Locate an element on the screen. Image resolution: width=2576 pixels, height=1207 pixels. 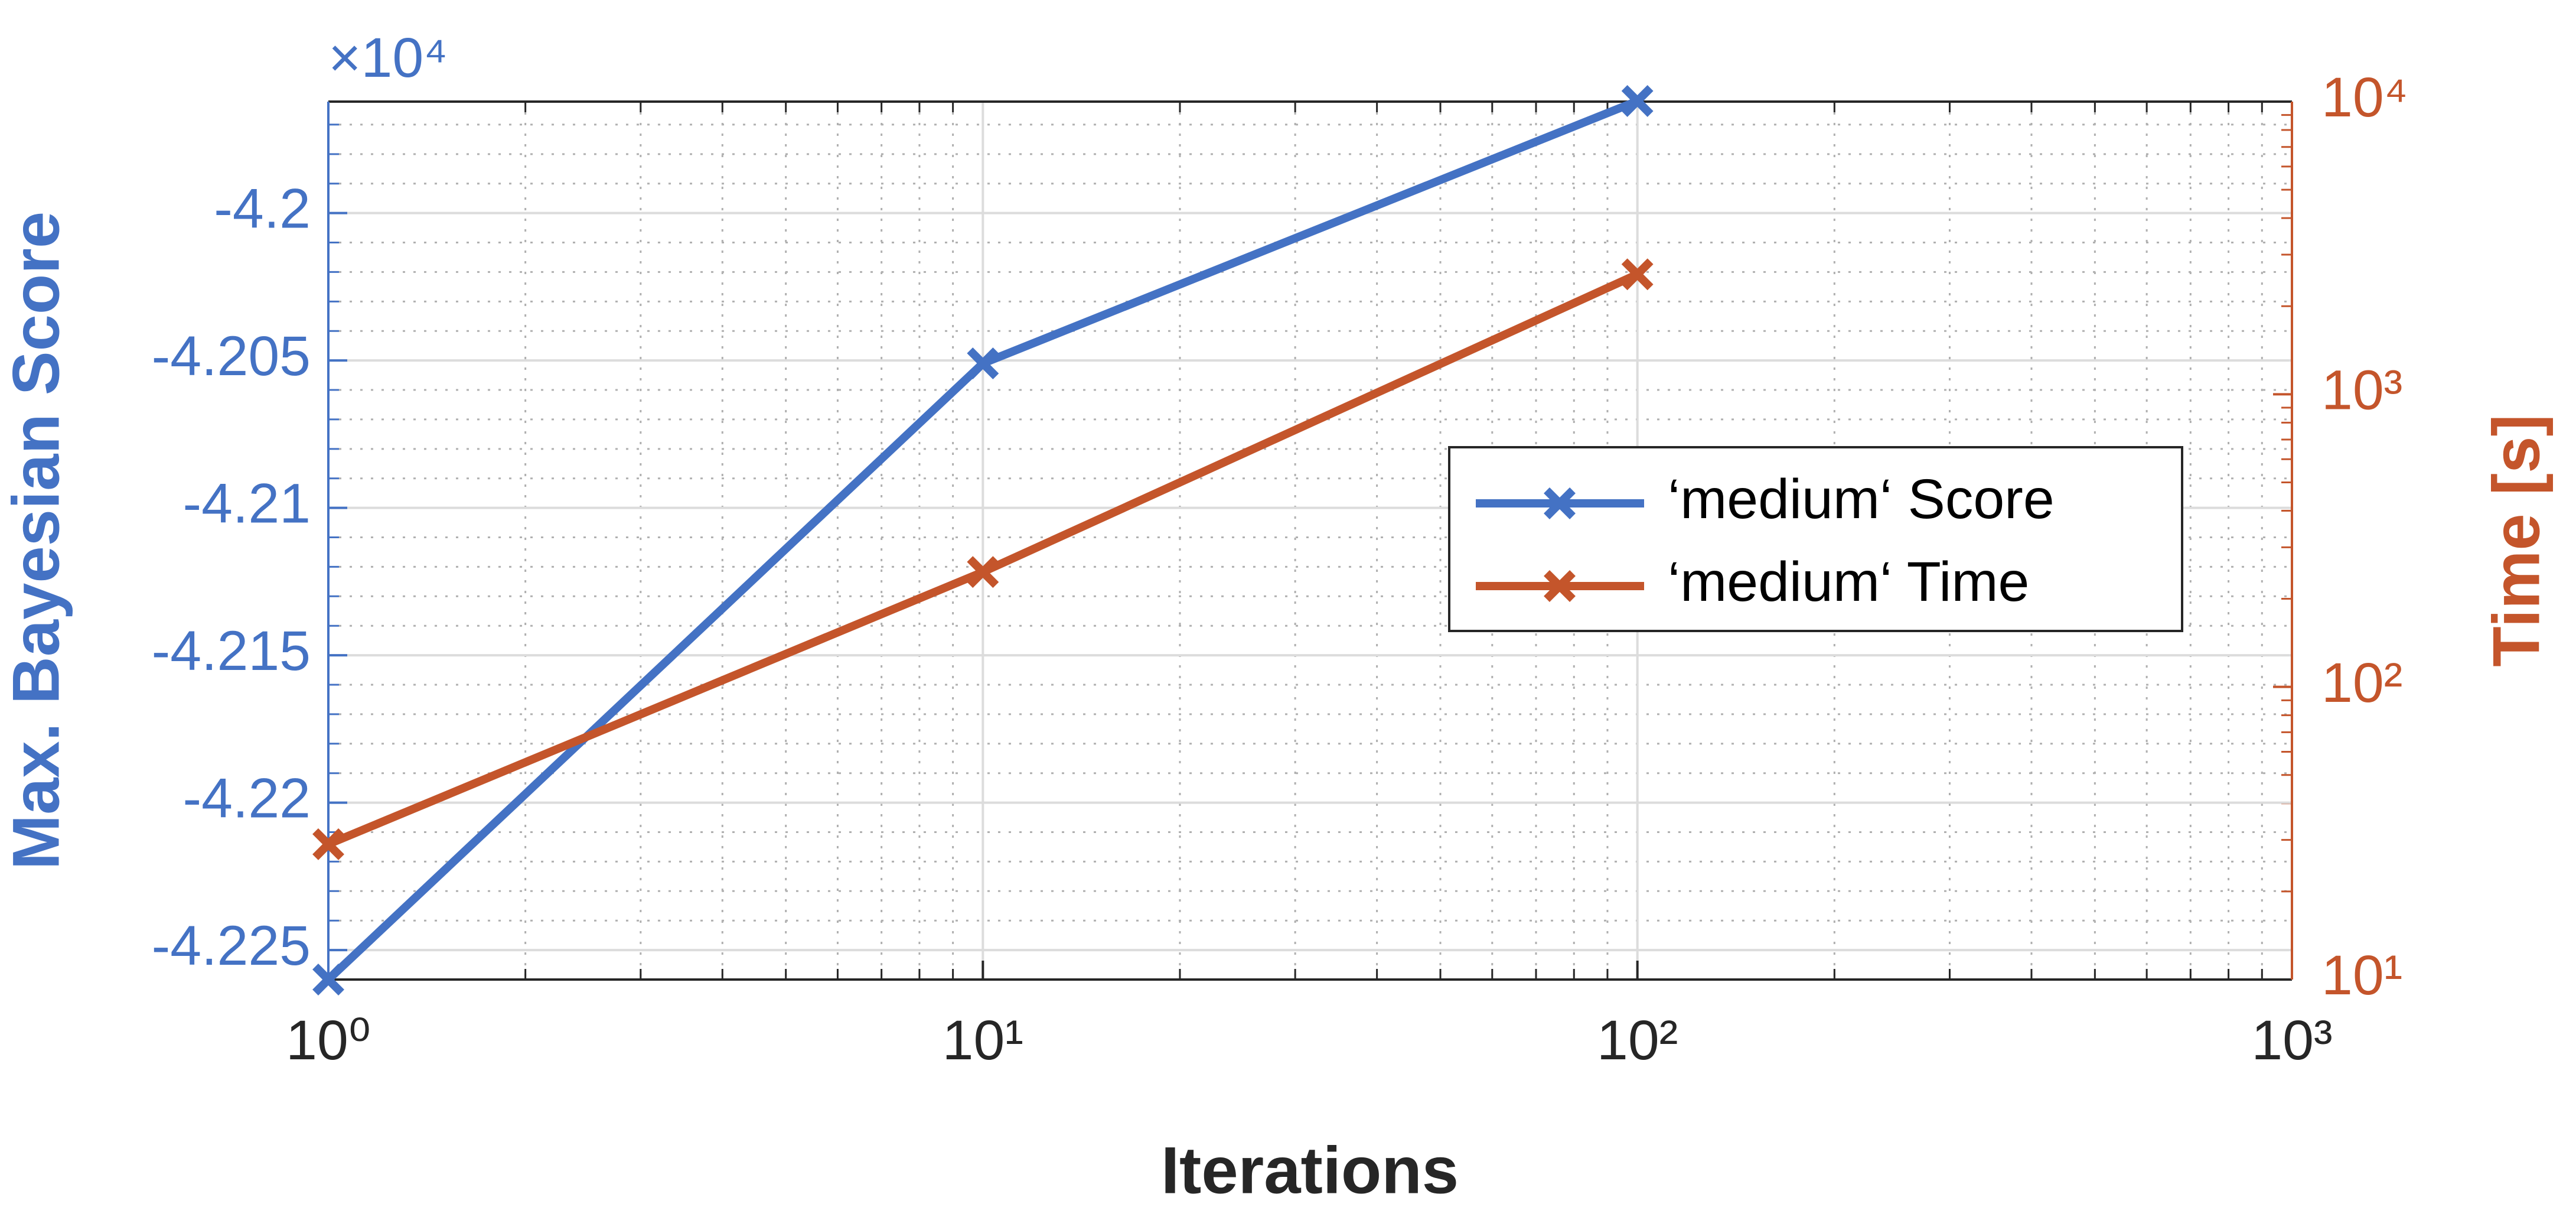
y-multiplier: ×10⁴ is located at coordinates (388, 58).